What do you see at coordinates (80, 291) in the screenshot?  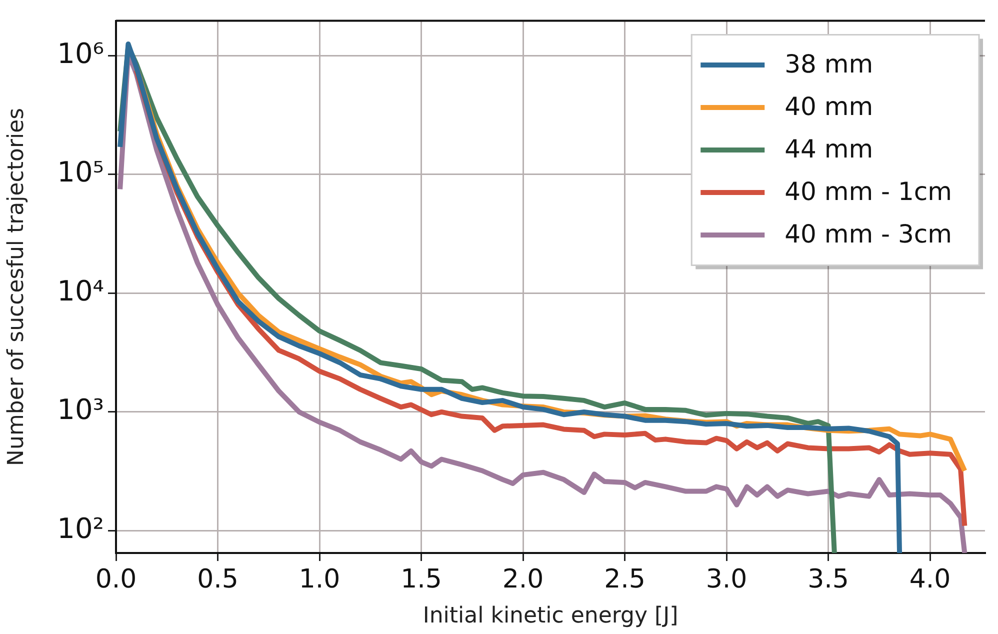 I see `y-tick-label: 10⁴` at bounding box center [80, 291].